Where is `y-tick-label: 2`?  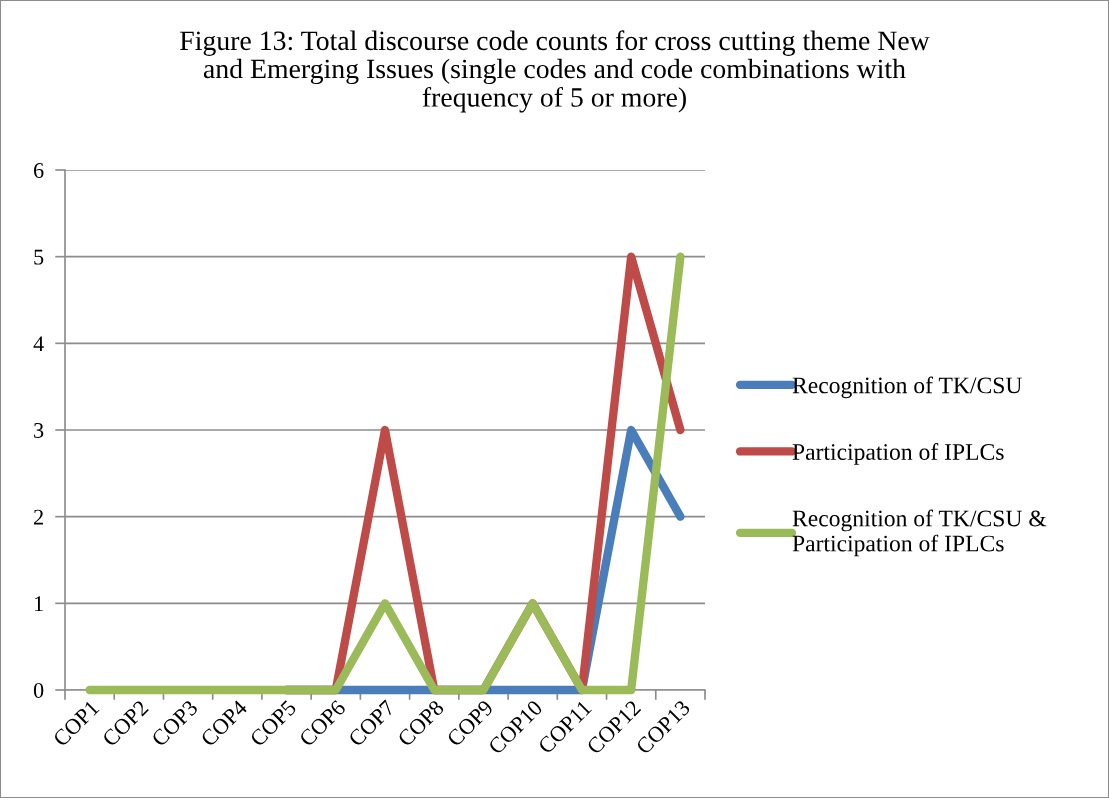
y-tick-label: 2 is located at coordinates (38, 517).